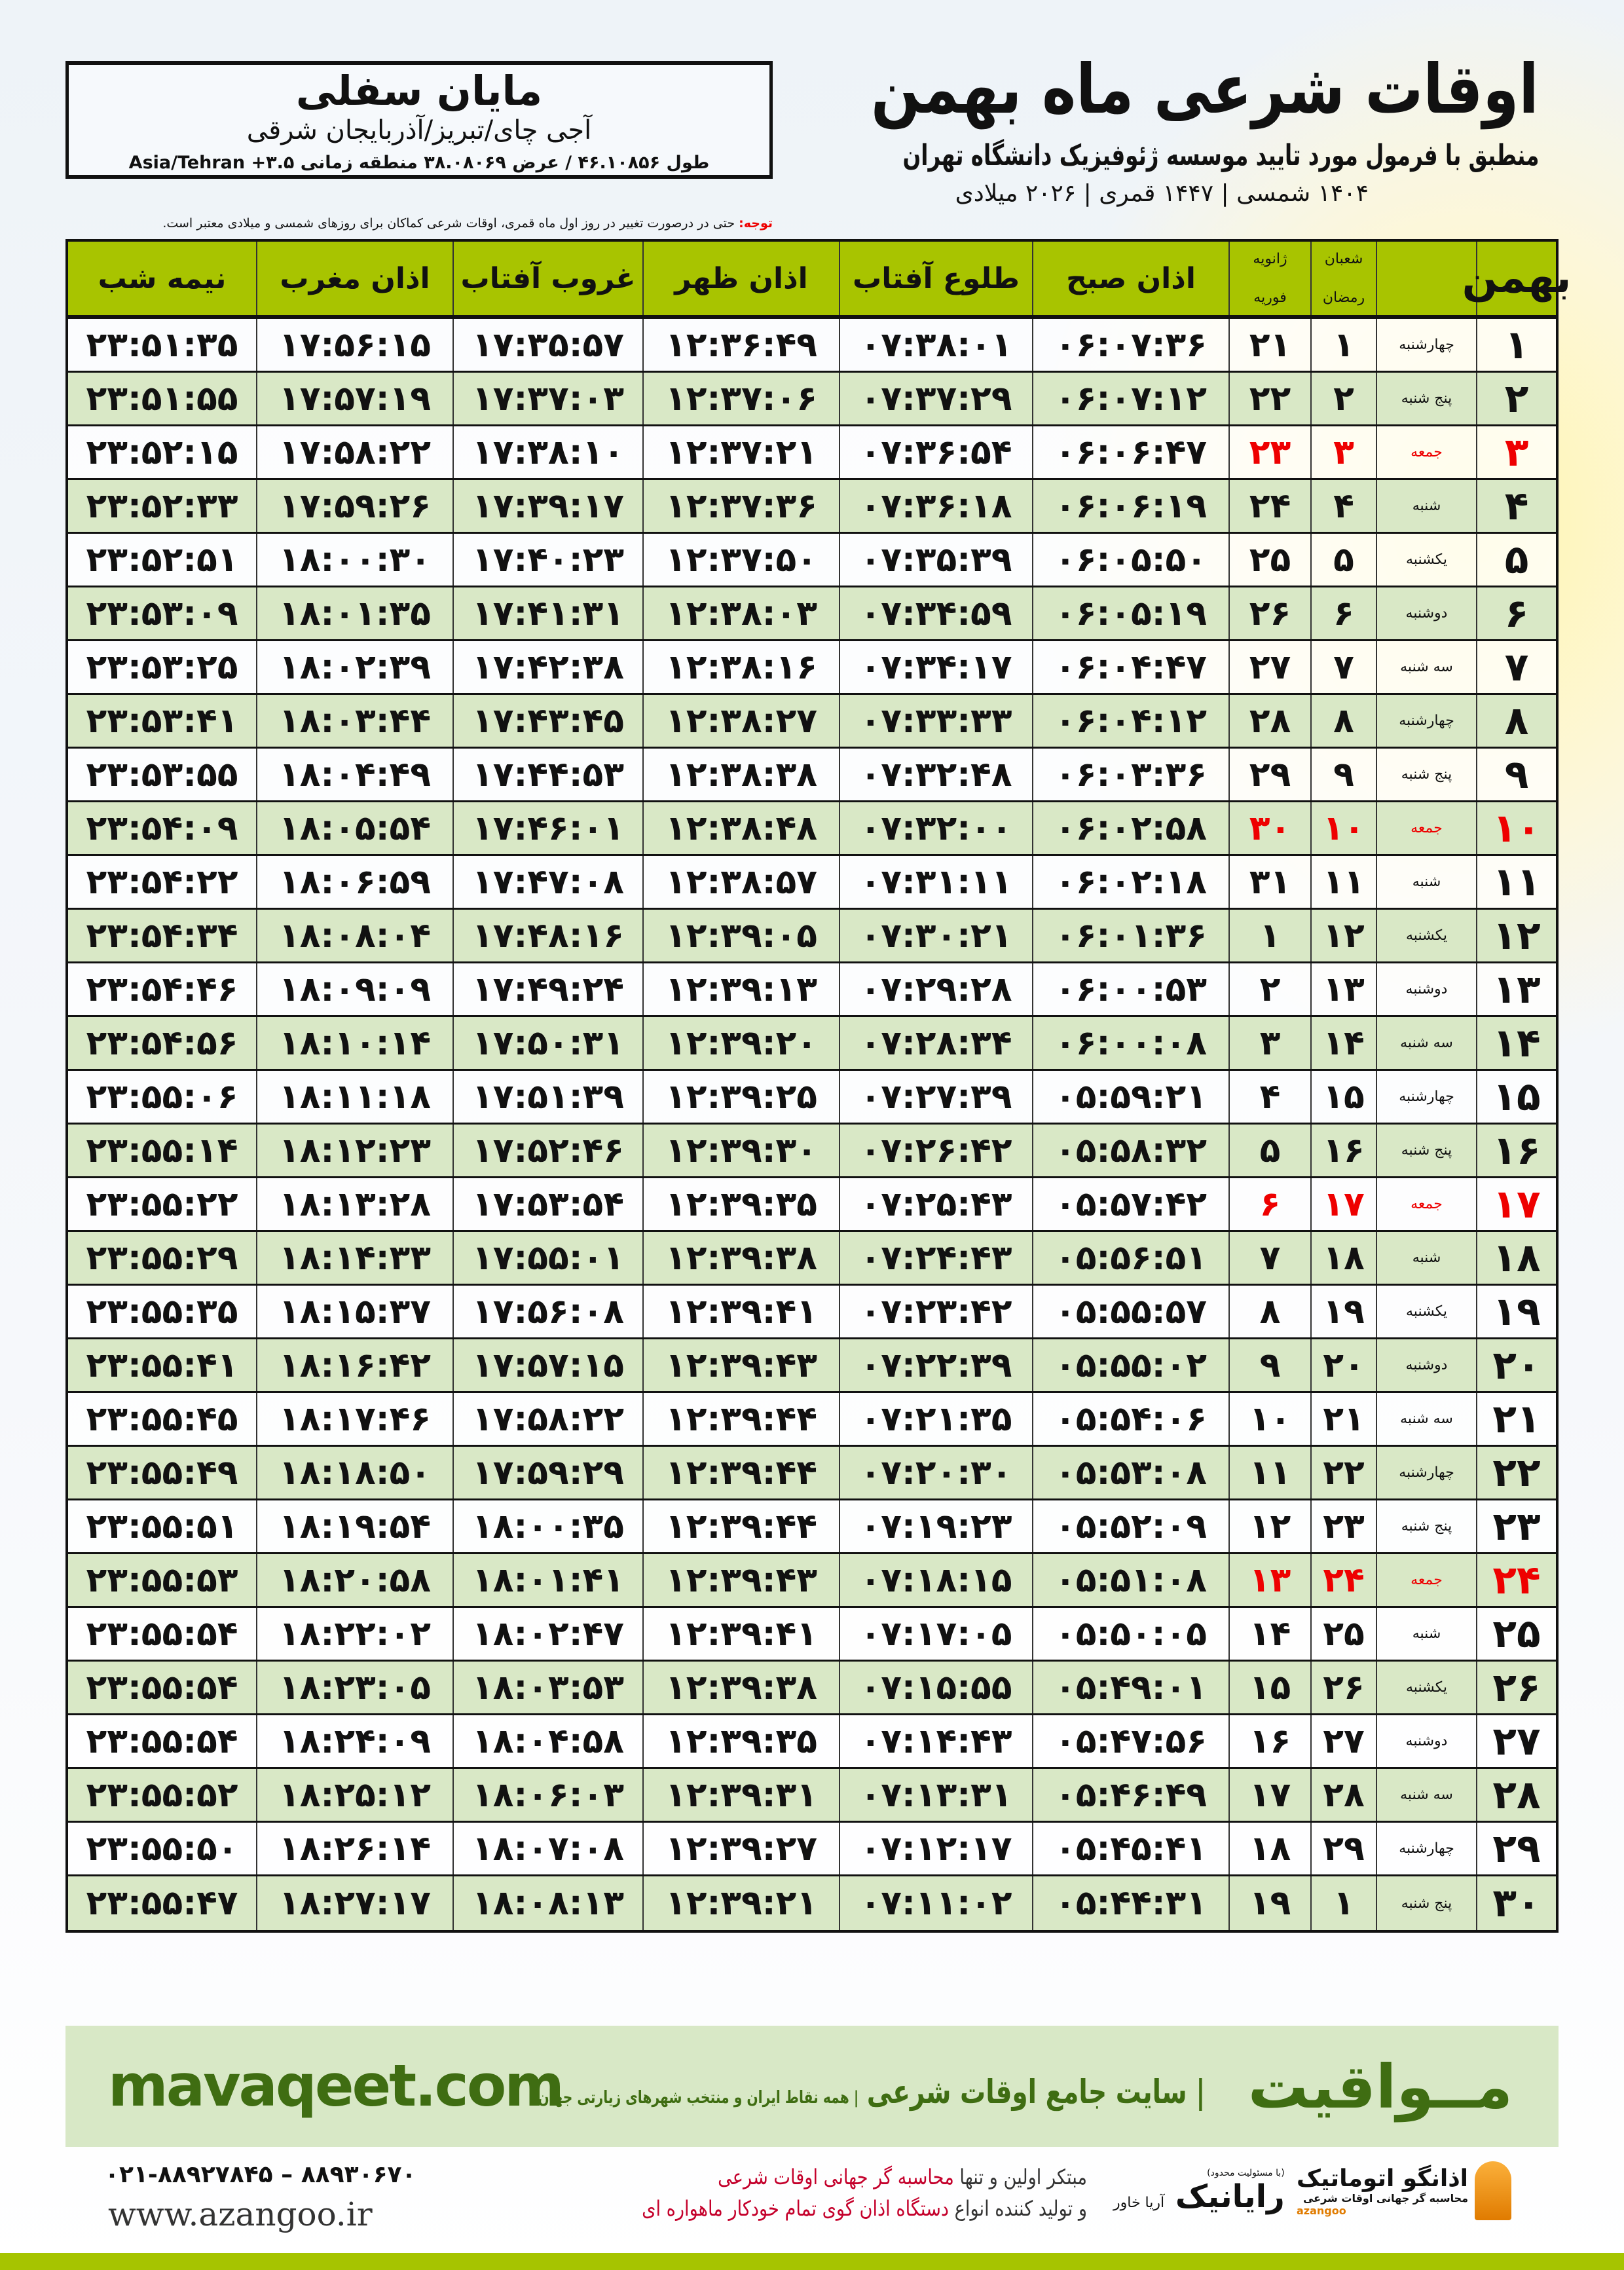  What do you see at coordinates (1269, 506) in the screenshot?
I see `cell-greg: ۲۴` at bounding box center [1269, 506].